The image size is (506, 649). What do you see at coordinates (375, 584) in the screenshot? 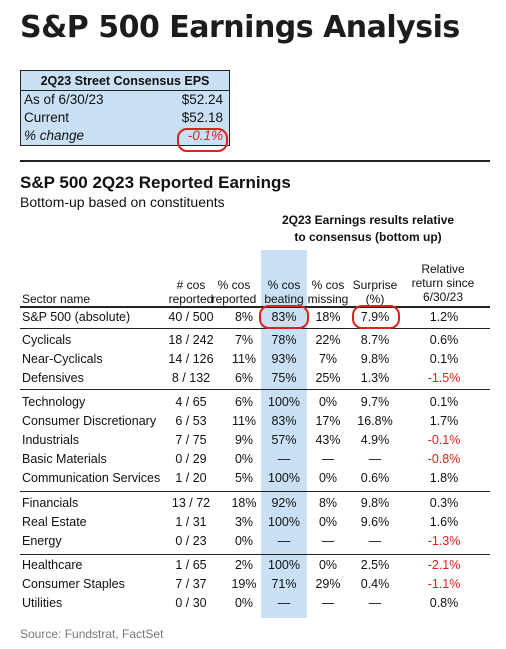
I see `cell-surp: 0.4%` at bounding box center [375, 584].